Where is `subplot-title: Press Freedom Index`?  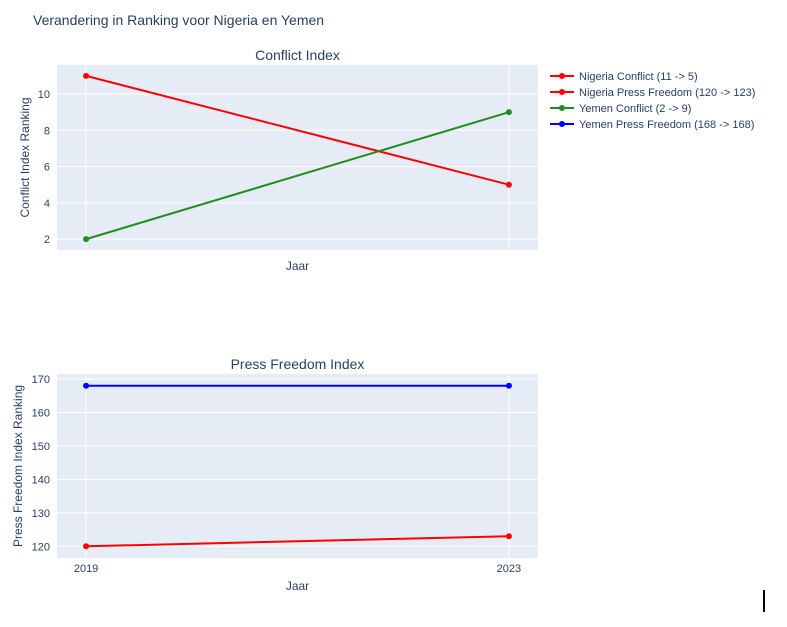 subplot-title: Press Freedom Index is located at coordinates (298, 364).